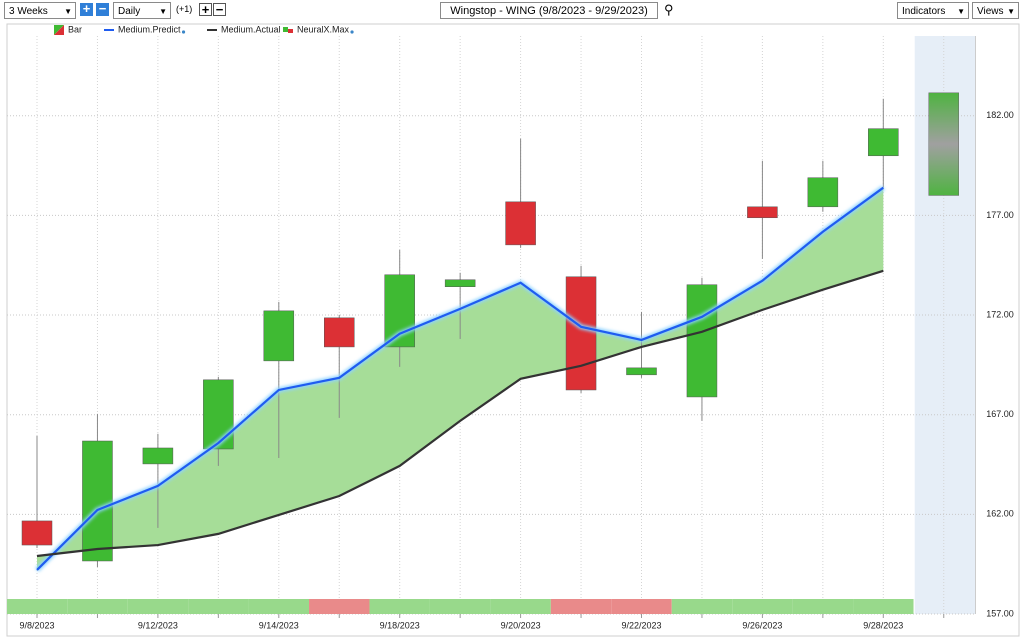  What do you see at coordinates (184, 9) in the screenshot?
I see `offset-label: (+1)` at bounding box center [184, 9].